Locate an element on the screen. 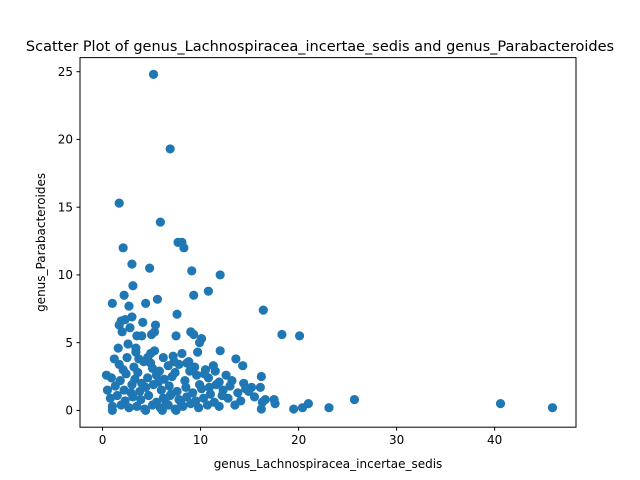 The image size is (640, 480). y-axis-ticks: 0 5 10 15 20 25 is located at coordinates (69, 241).